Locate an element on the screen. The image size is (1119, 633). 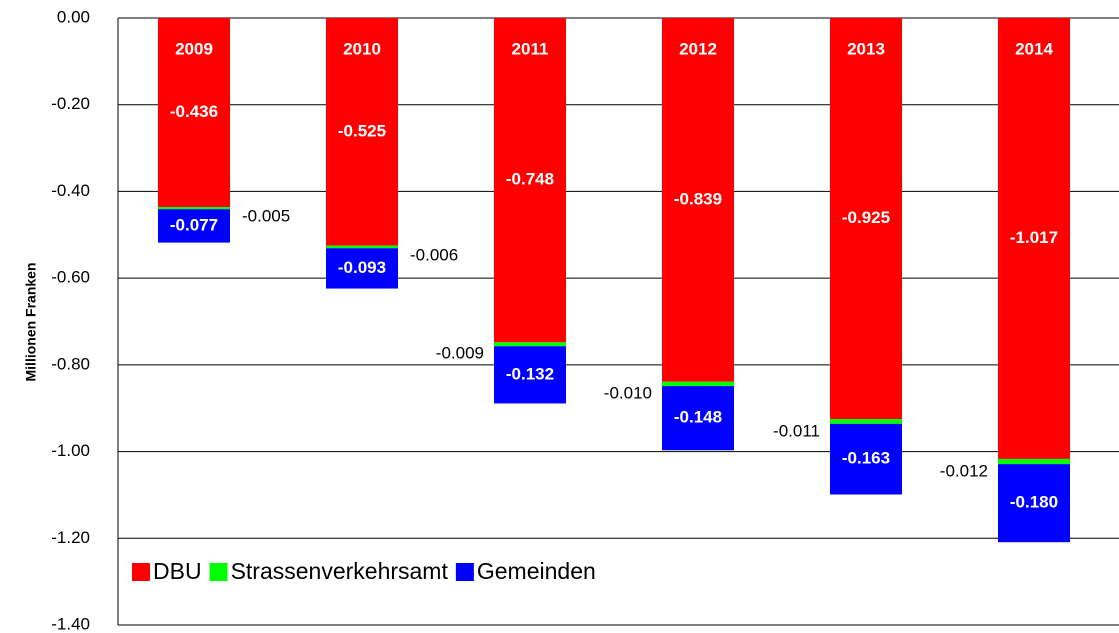
y-tick-label: -0.60 is located at coordinates (70, 277).